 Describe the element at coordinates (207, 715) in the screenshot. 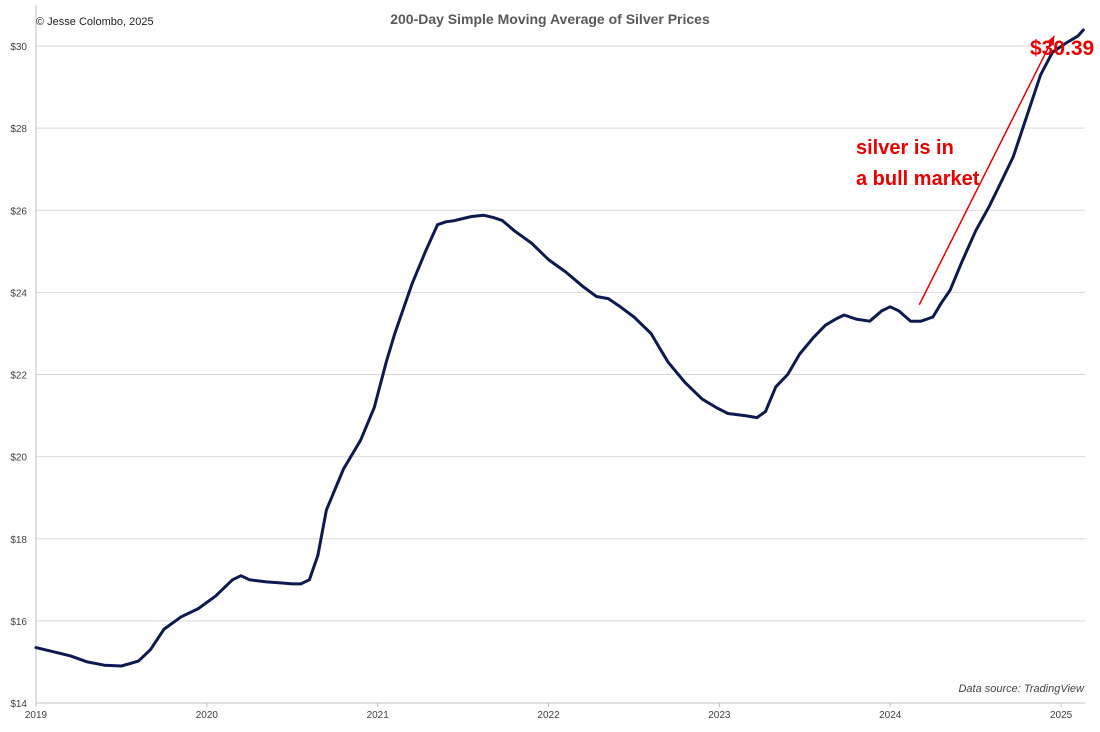

I see `x-tick-label: 2020` at that location.